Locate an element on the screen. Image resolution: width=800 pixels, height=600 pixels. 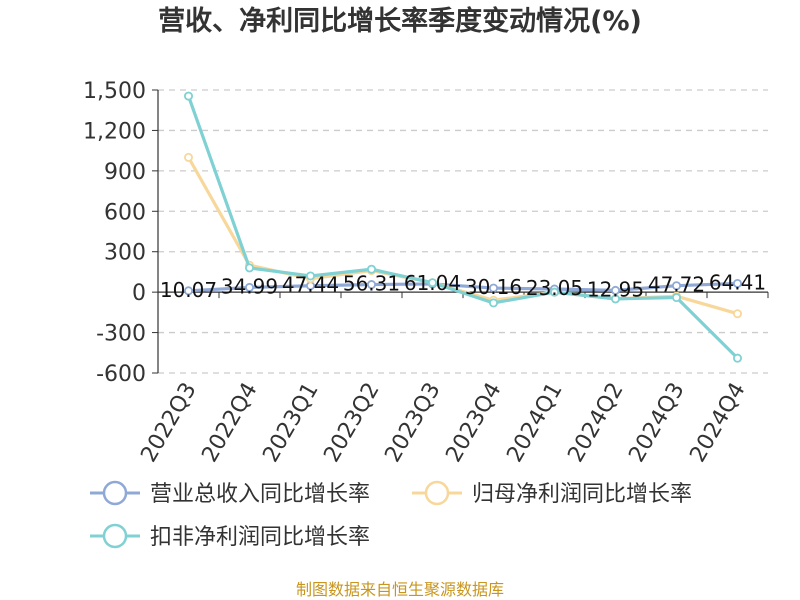
data-label: 10.07 is located at coordinates (188, 290).